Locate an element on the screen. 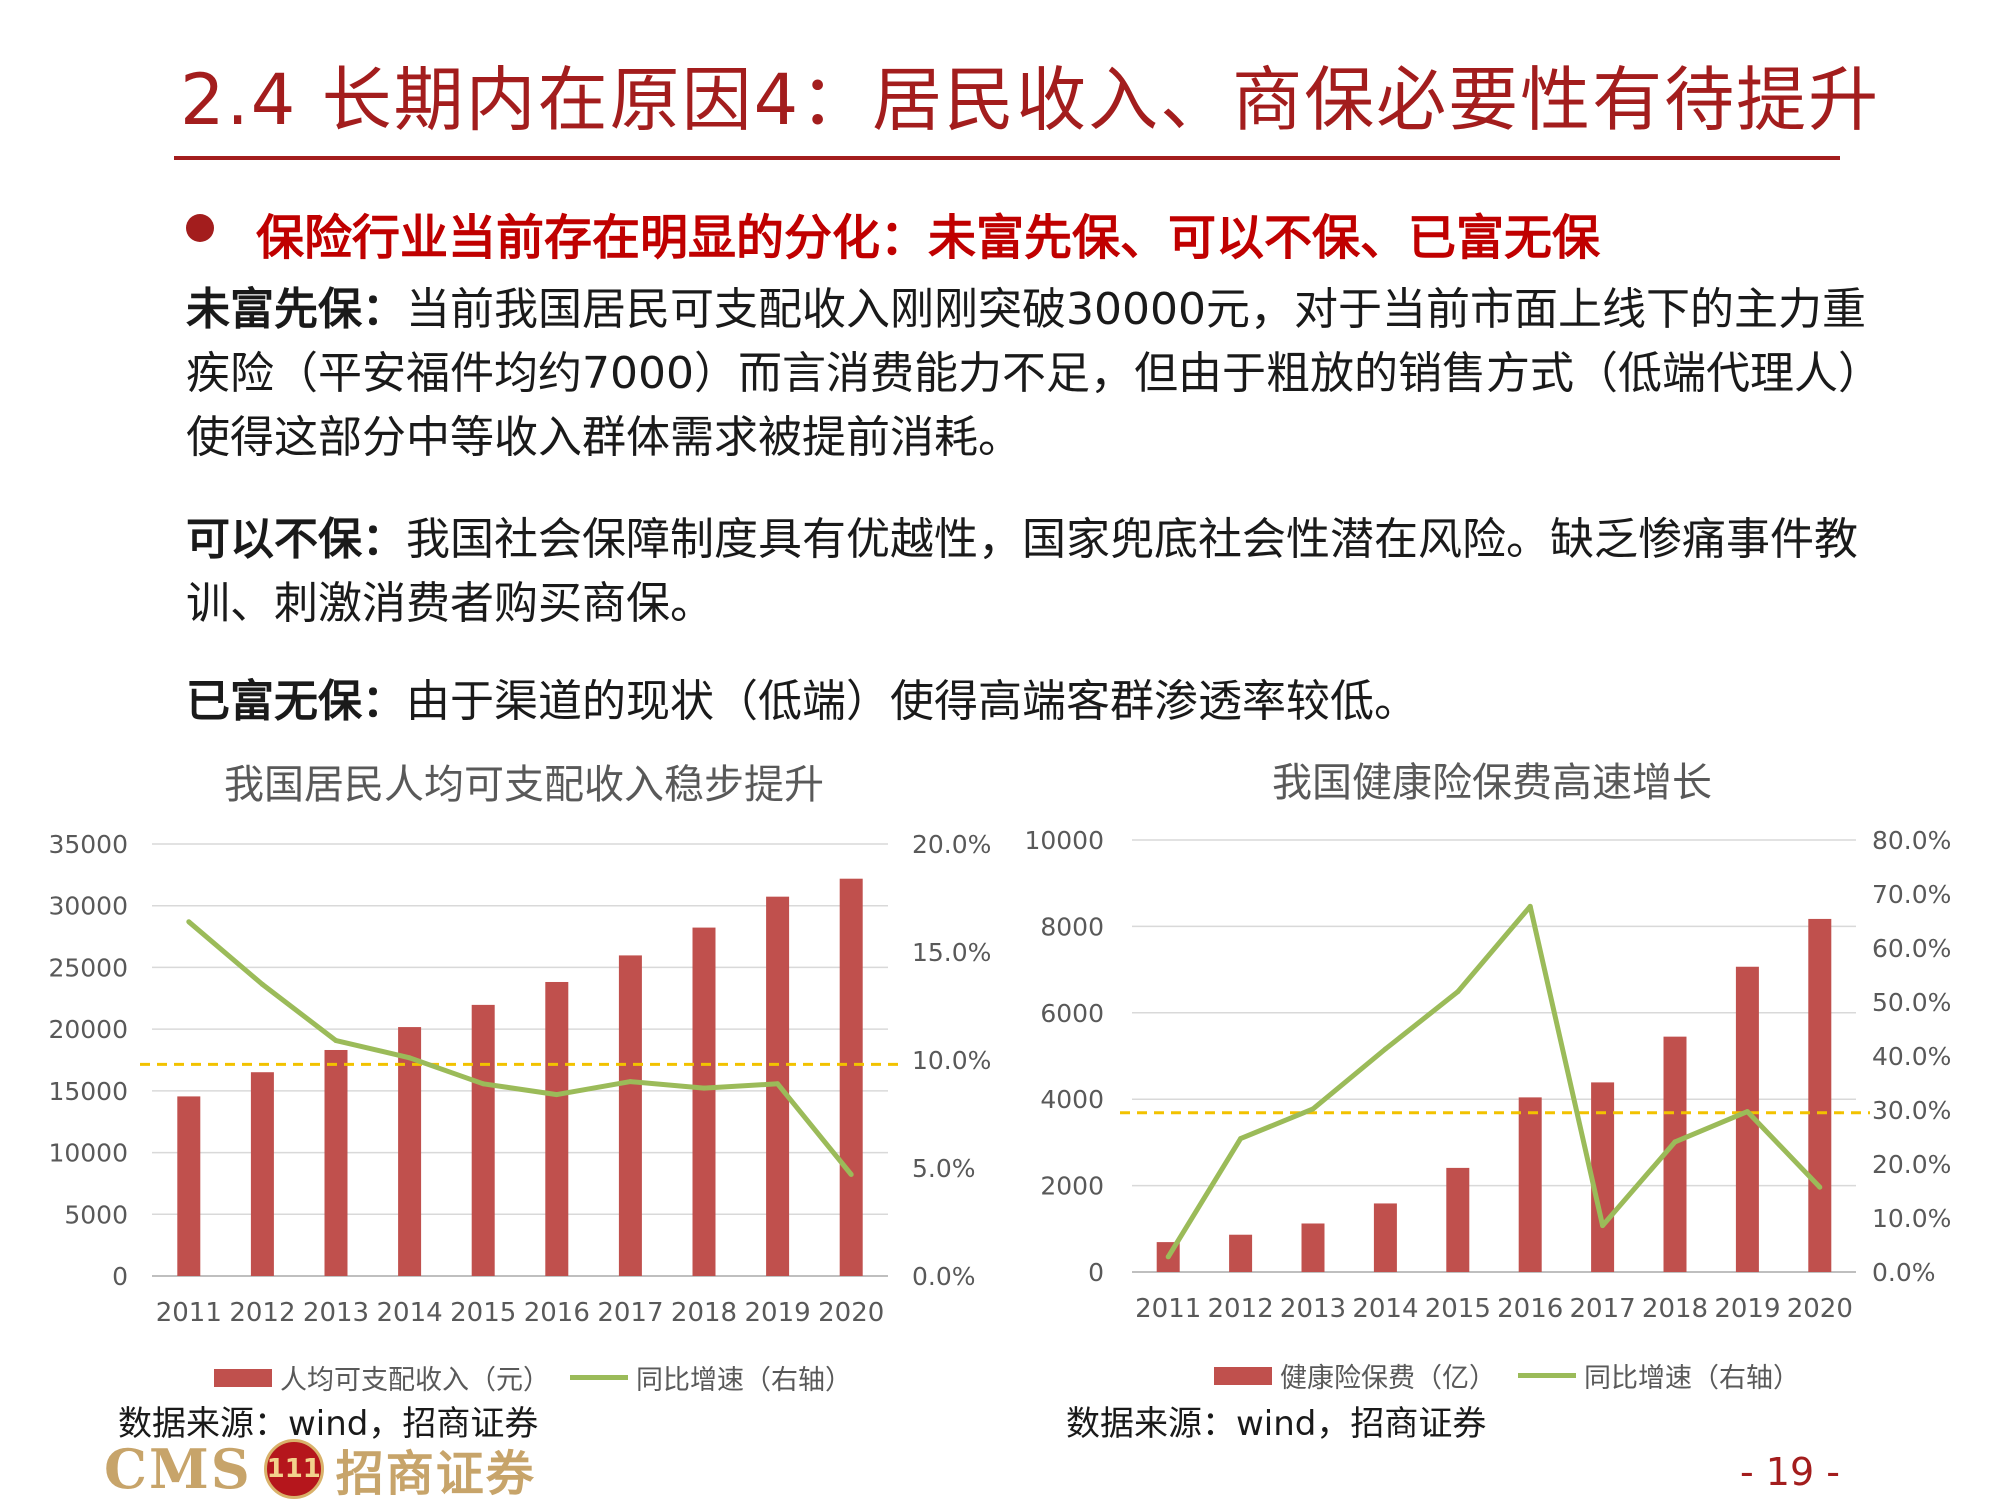  title-divider is located at coordinates (1007, 158).